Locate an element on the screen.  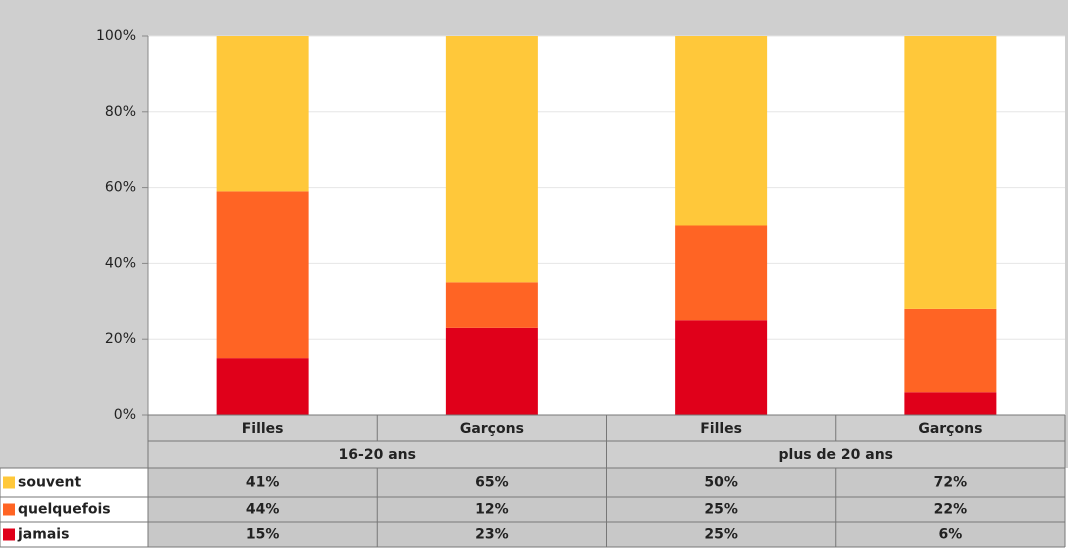
legend-label: souvent is located at coordinates (50, 483).